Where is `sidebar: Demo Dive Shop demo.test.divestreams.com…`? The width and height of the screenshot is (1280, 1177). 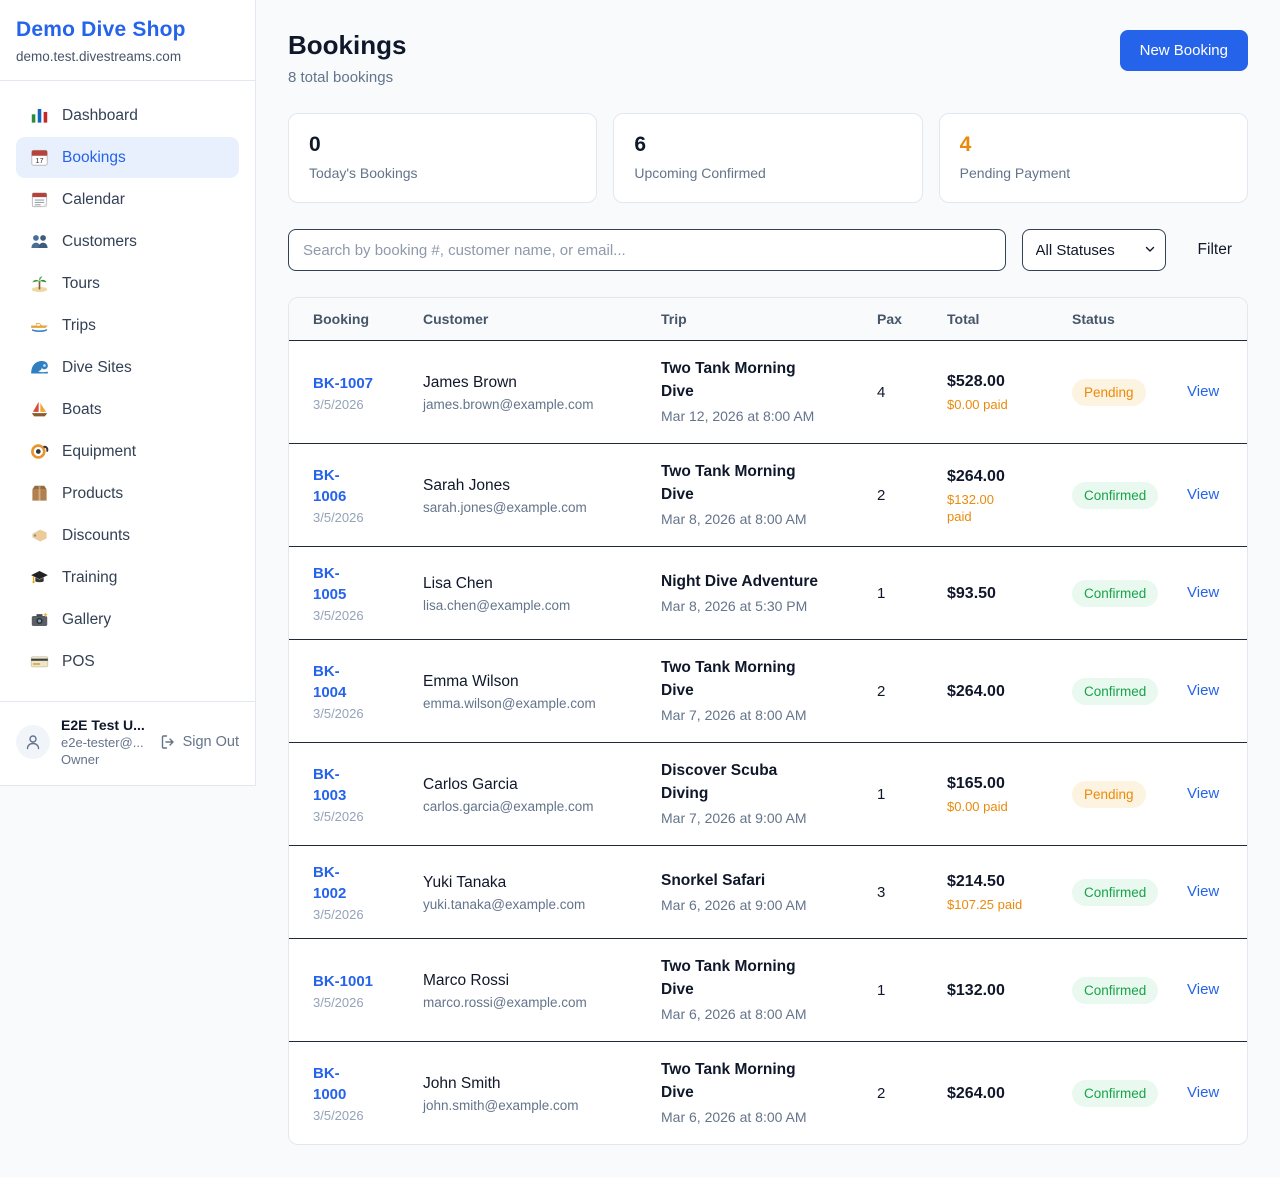
sidebar: Demo Dive Shop demo.test.divestreams.com… is located at coordinates (128, 393).